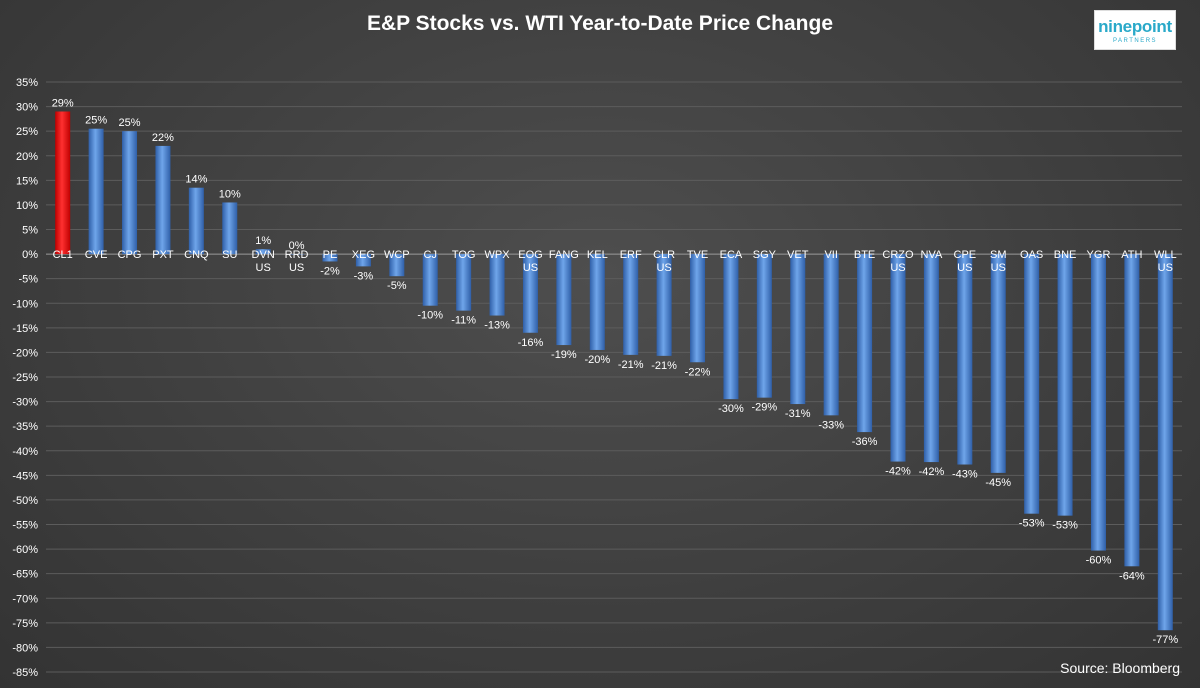 The width and height of the screenshot is (1200, 688). I want to click on category-label: ERF, so click(631, 255).